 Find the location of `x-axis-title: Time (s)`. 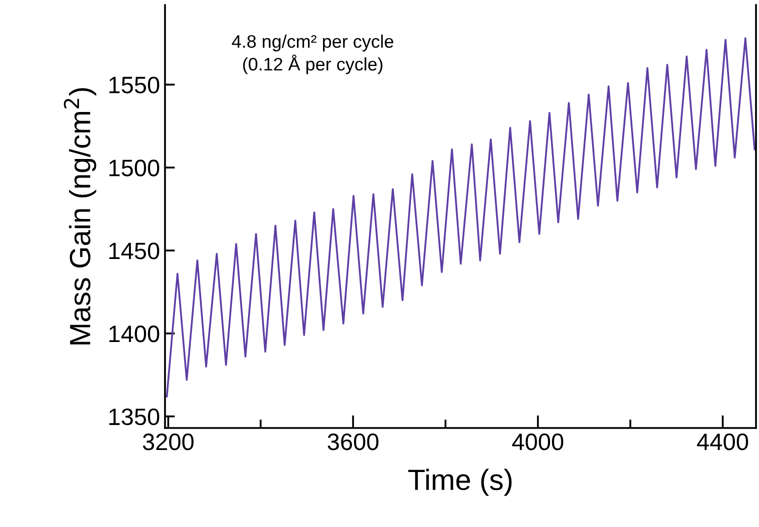

x-axis-title: Time (s) is located at coordinates (460, 482).